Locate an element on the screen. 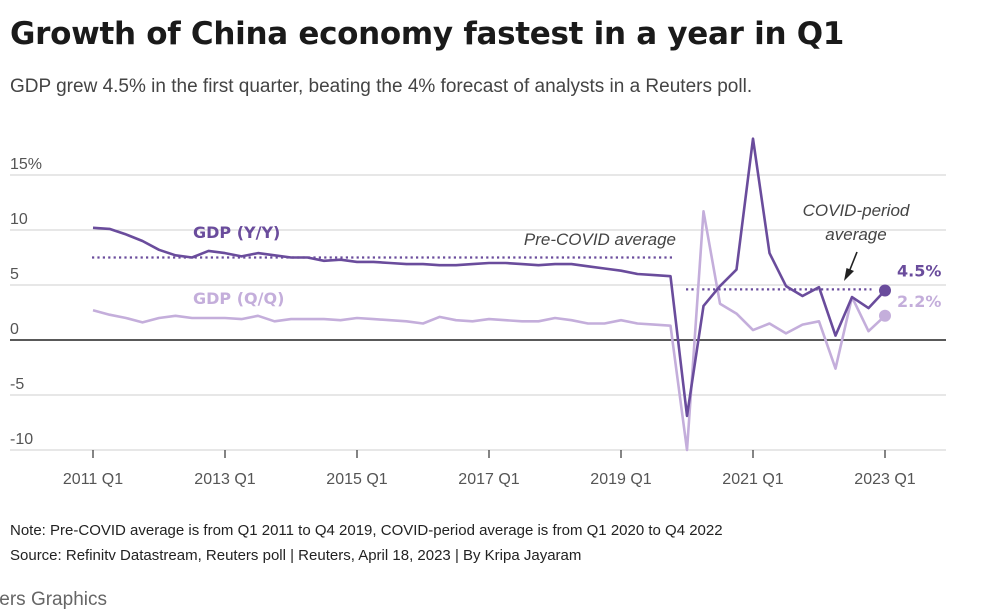 Image resolution: width=999 pixels, height=611 pixels. end-label-gdp-qq: 2.2% is located at coordinates (919, 301).